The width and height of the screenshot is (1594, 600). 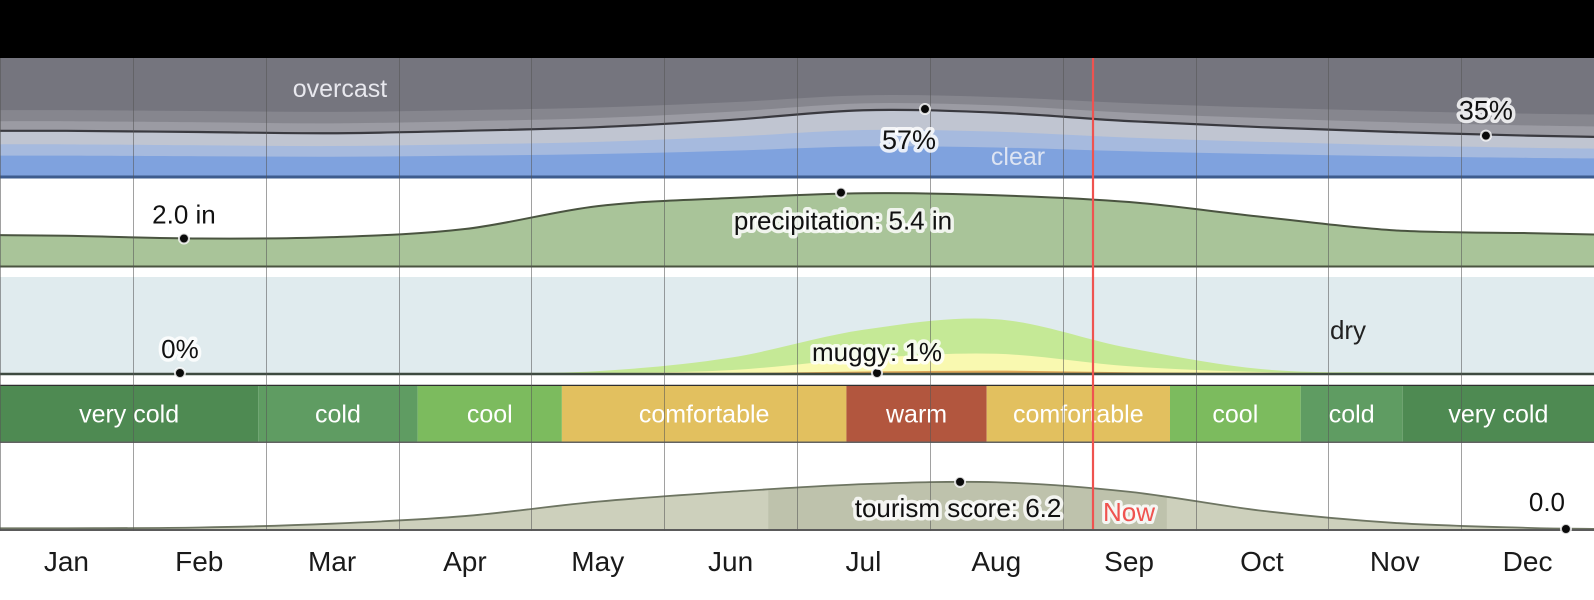 What do you see at coordinates (1395, 561) in the screenshot?
I see `month-label-nov: Nov` at bounding box center [1395, 561].